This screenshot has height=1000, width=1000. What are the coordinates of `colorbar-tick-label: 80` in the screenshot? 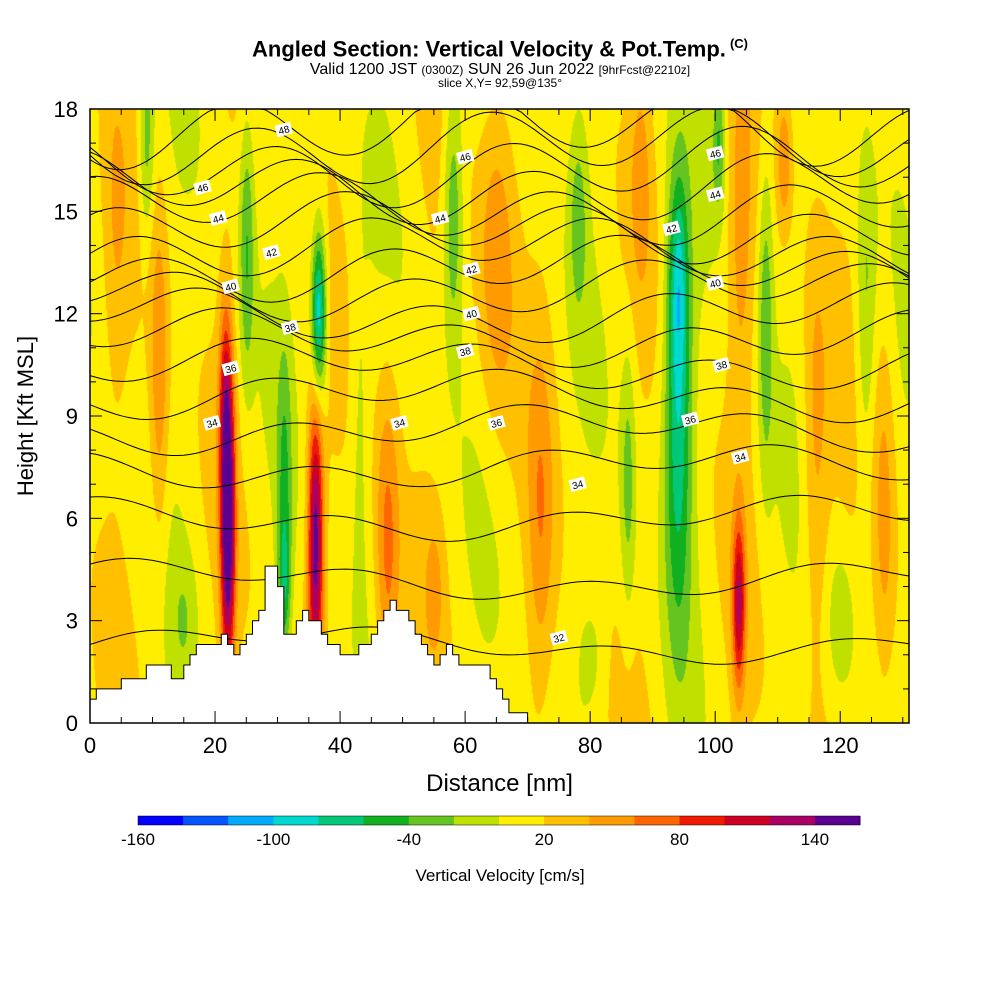 It's located at (679, 839).